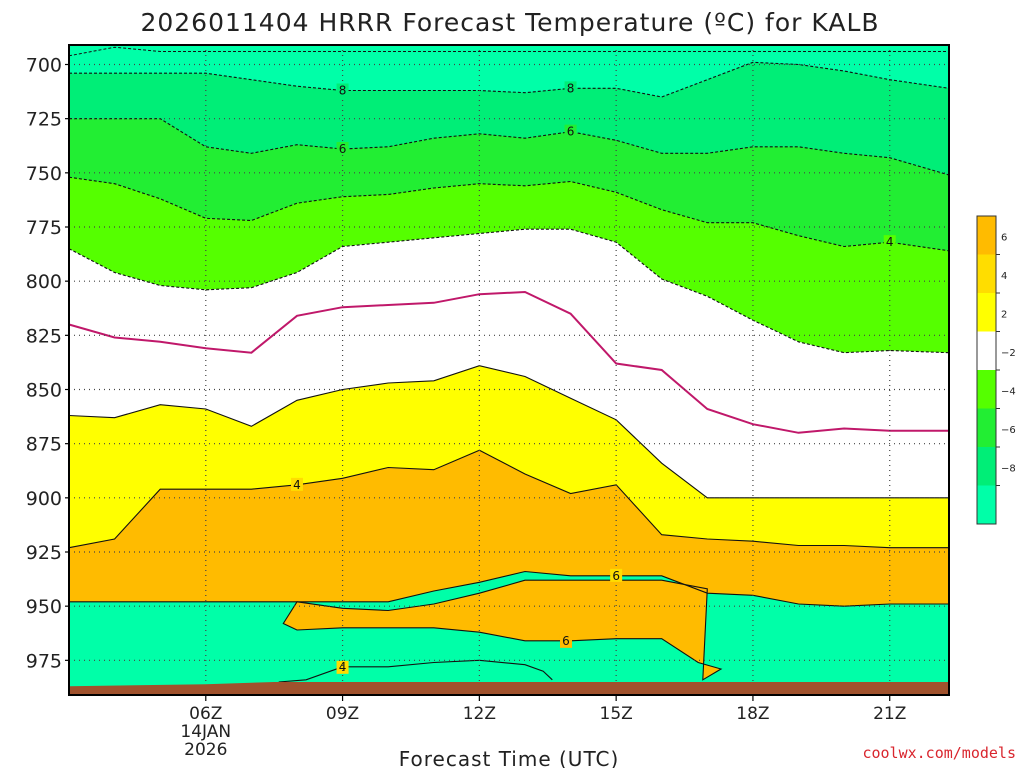 The image size is (1024, 768). What do you see at coordinates (1008, 353) in the screenshot?
I see `colorbar-label: −2` at bounding box center [1008, 353].